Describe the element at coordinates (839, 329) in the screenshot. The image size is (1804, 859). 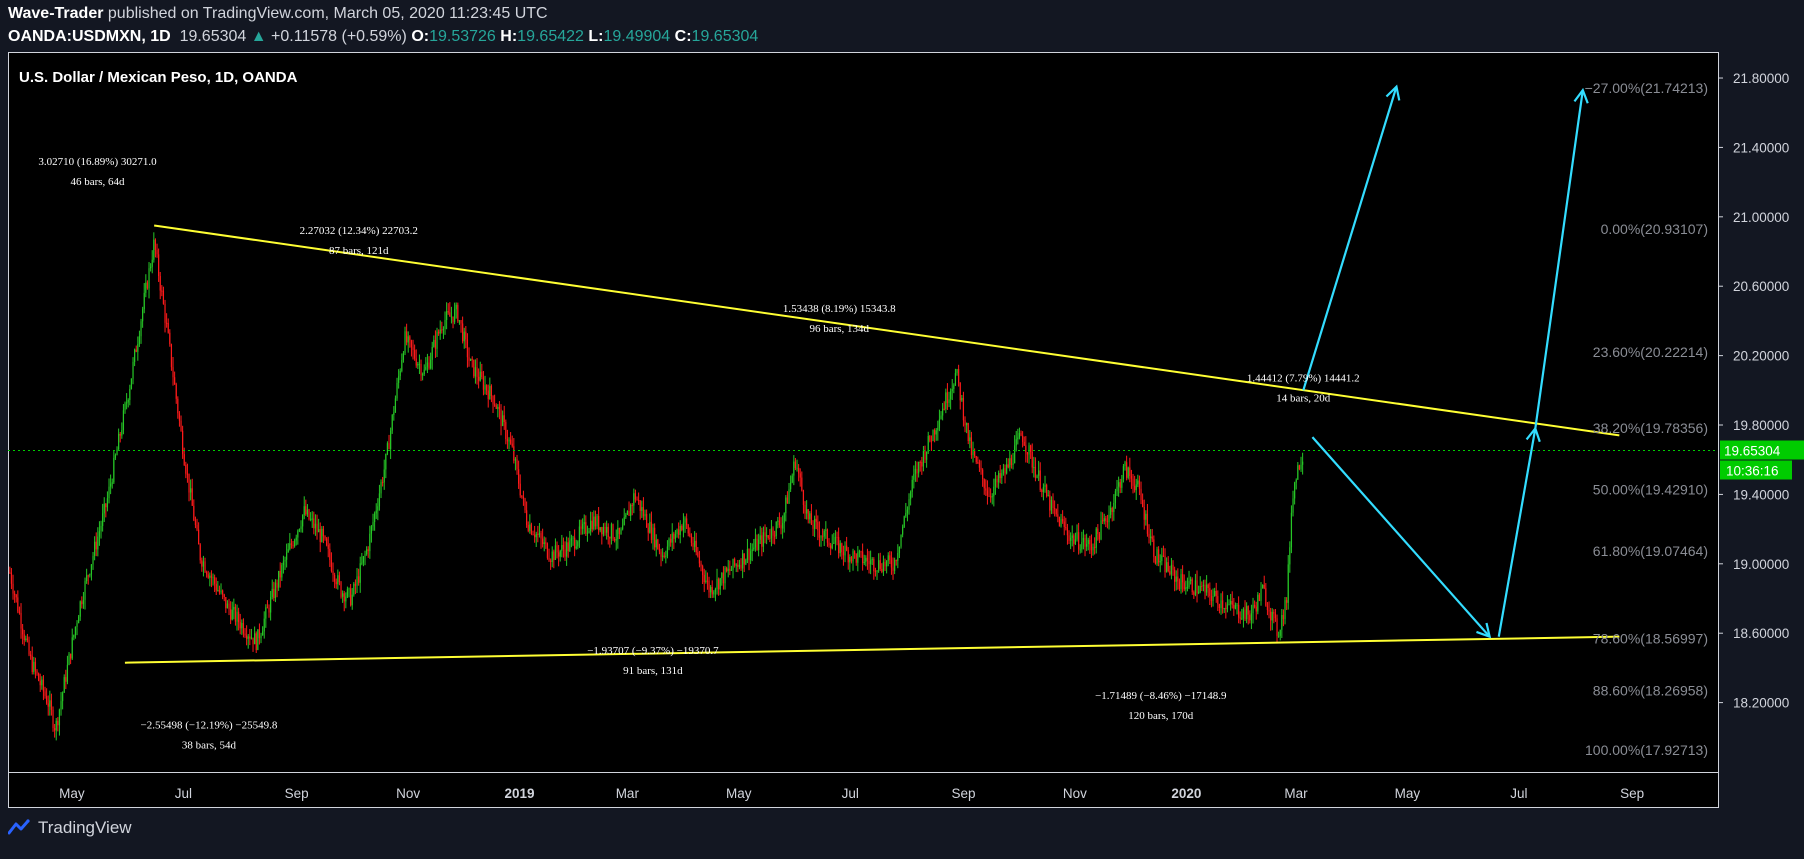
I see `measure-label-bars: 96 bars, 134d` at that location.